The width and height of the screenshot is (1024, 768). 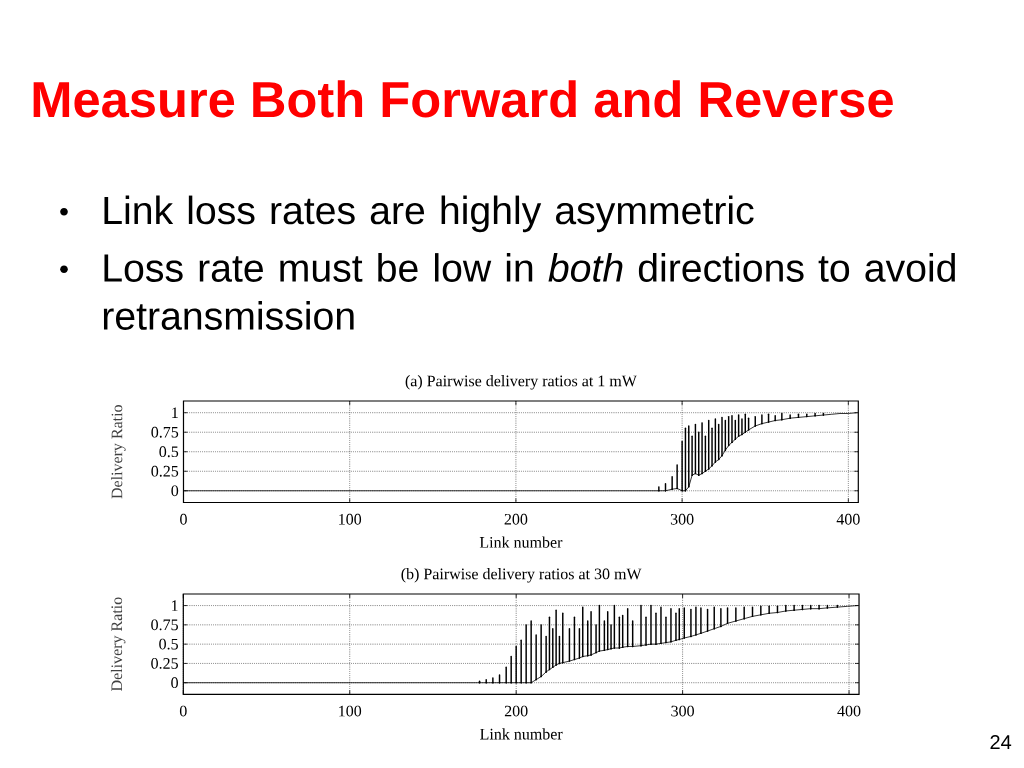 What do you see at coordinates (529, 291) in the screenshot?
I see `text: Loss rate must be low in both directions to avoid retransmission` at bounding box center [529, 291].